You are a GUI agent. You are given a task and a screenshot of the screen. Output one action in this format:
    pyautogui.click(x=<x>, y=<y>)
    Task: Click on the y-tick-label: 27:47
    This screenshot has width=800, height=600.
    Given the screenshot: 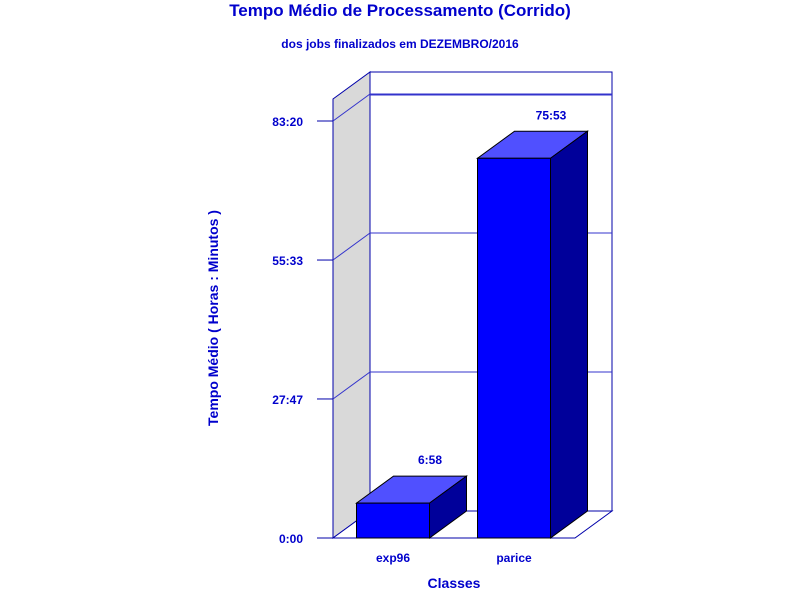 What is the action you would take?
    pyautogui.click(x=287, y=400)
    